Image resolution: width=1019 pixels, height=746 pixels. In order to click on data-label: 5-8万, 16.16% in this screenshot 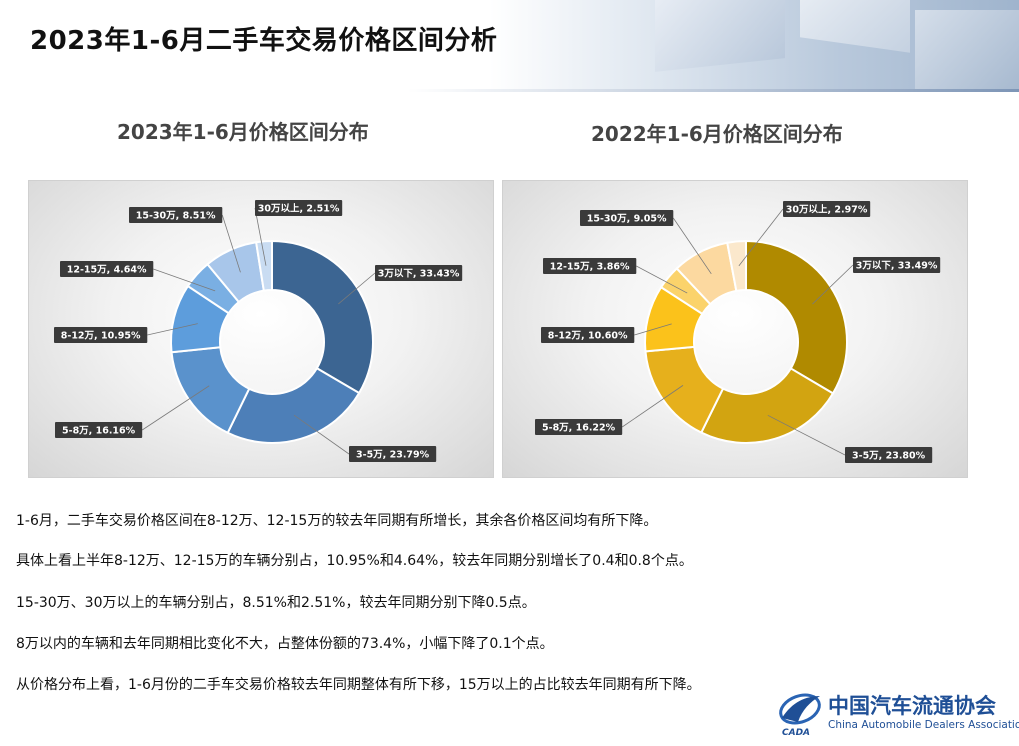, I will do `click(99, 431)`.